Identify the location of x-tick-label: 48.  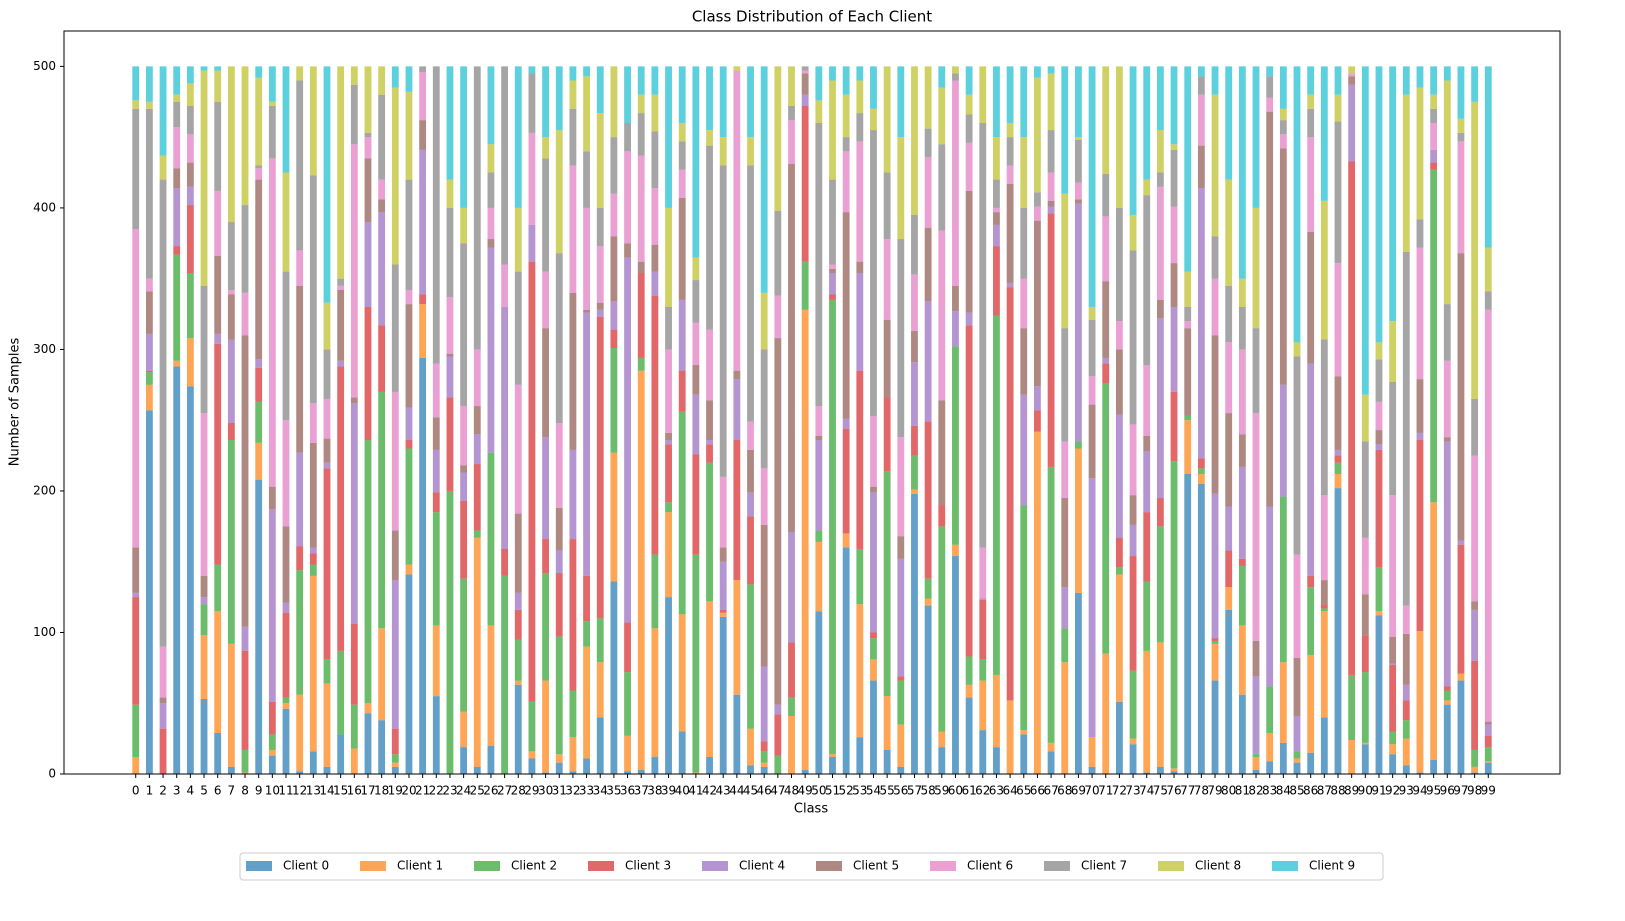
(791, 791).